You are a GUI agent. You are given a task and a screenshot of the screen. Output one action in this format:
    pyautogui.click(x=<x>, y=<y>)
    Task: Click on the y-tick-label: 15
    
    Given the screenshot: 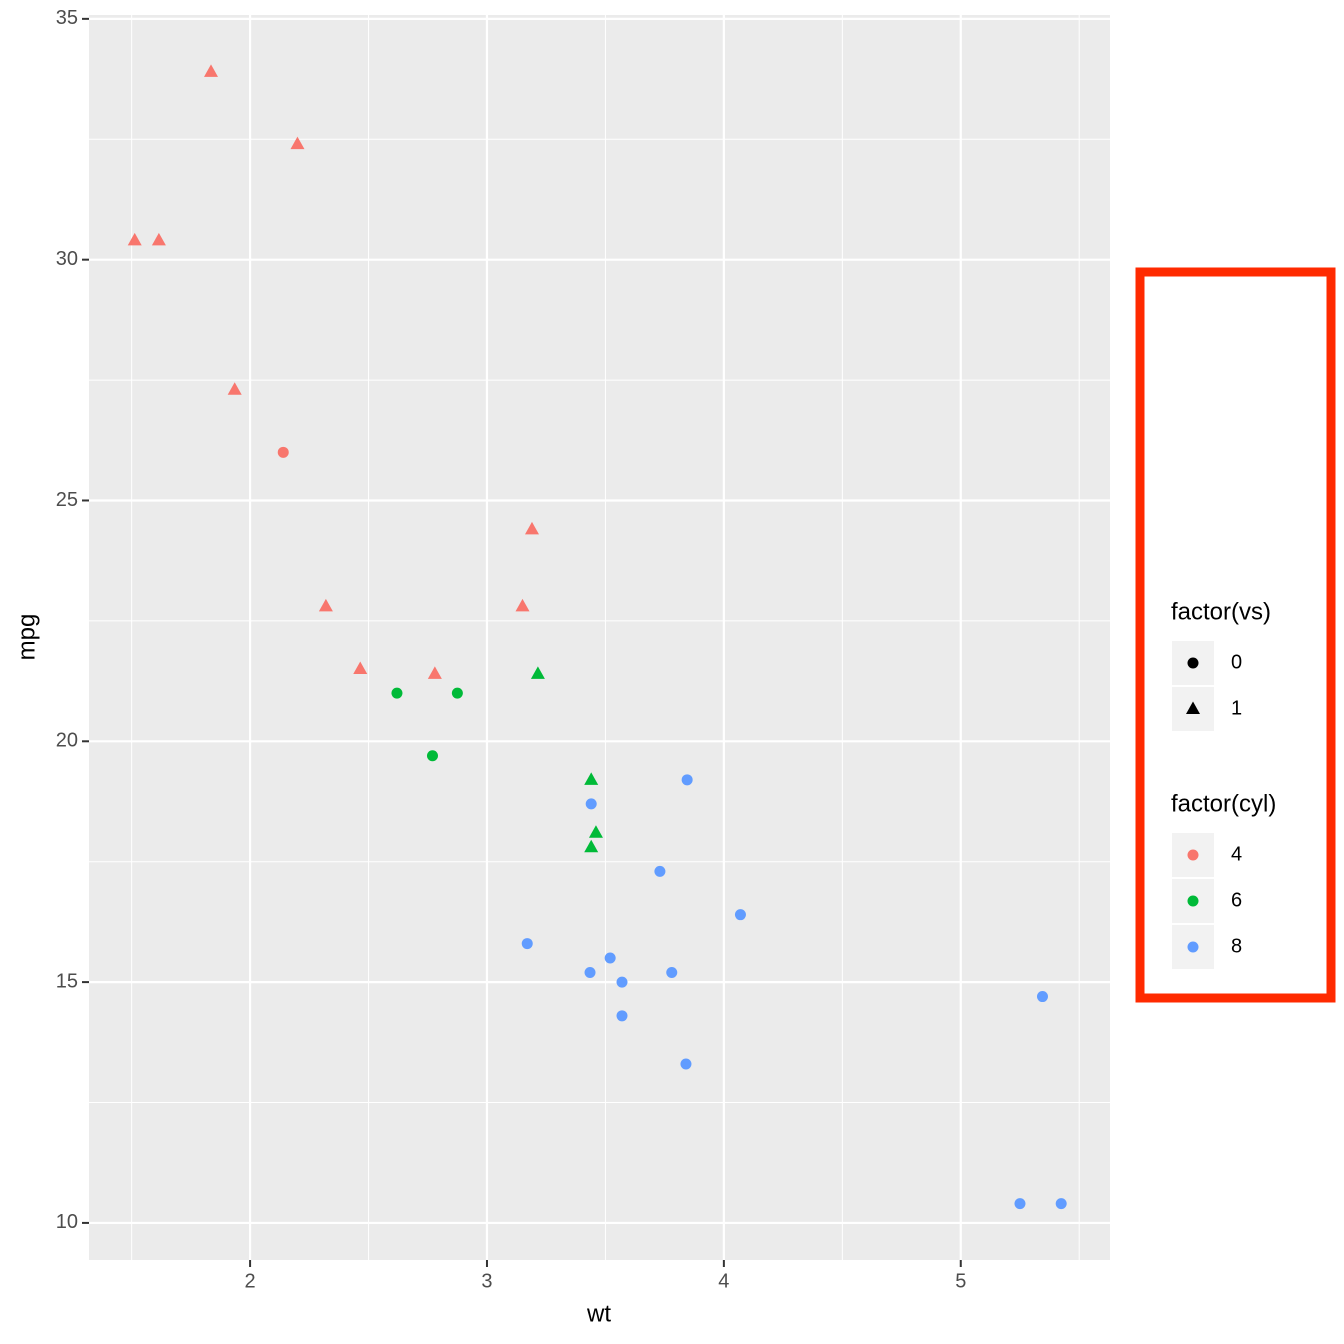 What is the action you would take?
    pyautogui.click(x=67, y=981)
    